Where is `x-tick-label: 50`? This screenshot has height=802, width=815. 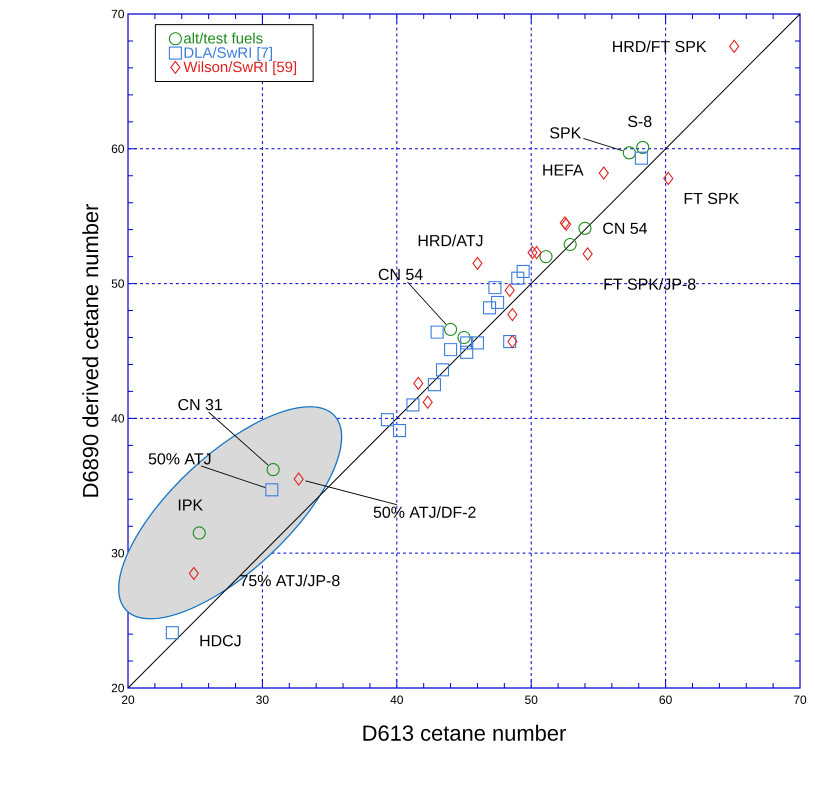 x-tick-label: 50 is located at coordinates (531, 700).